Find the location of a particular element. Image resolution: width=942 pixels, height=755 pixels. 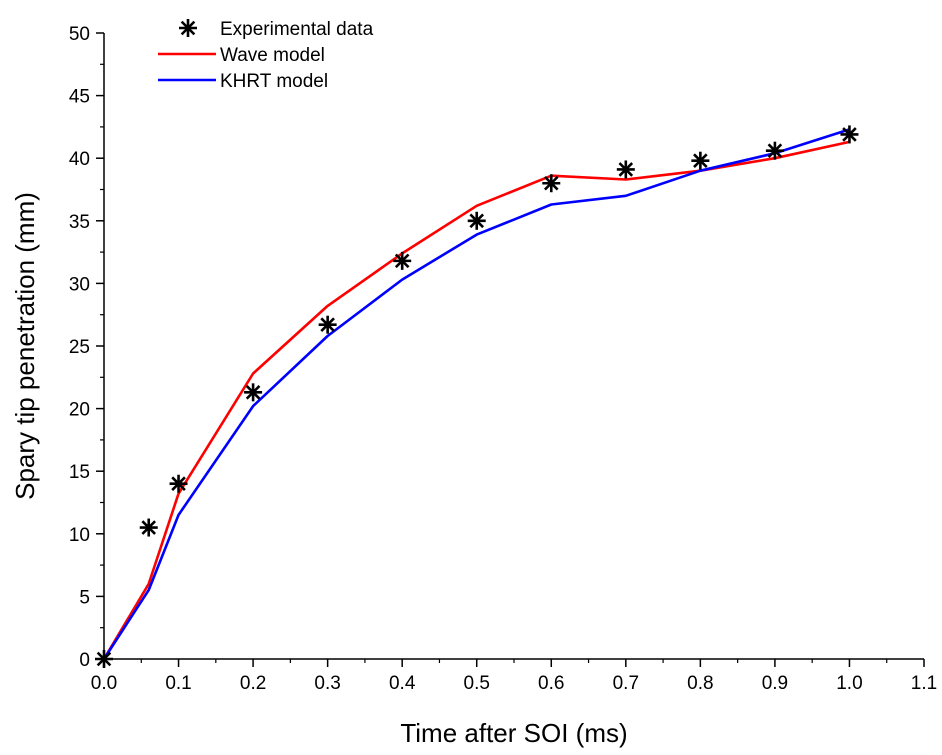

x-tick-label: 0.6 is located at coordinates (551, 683).